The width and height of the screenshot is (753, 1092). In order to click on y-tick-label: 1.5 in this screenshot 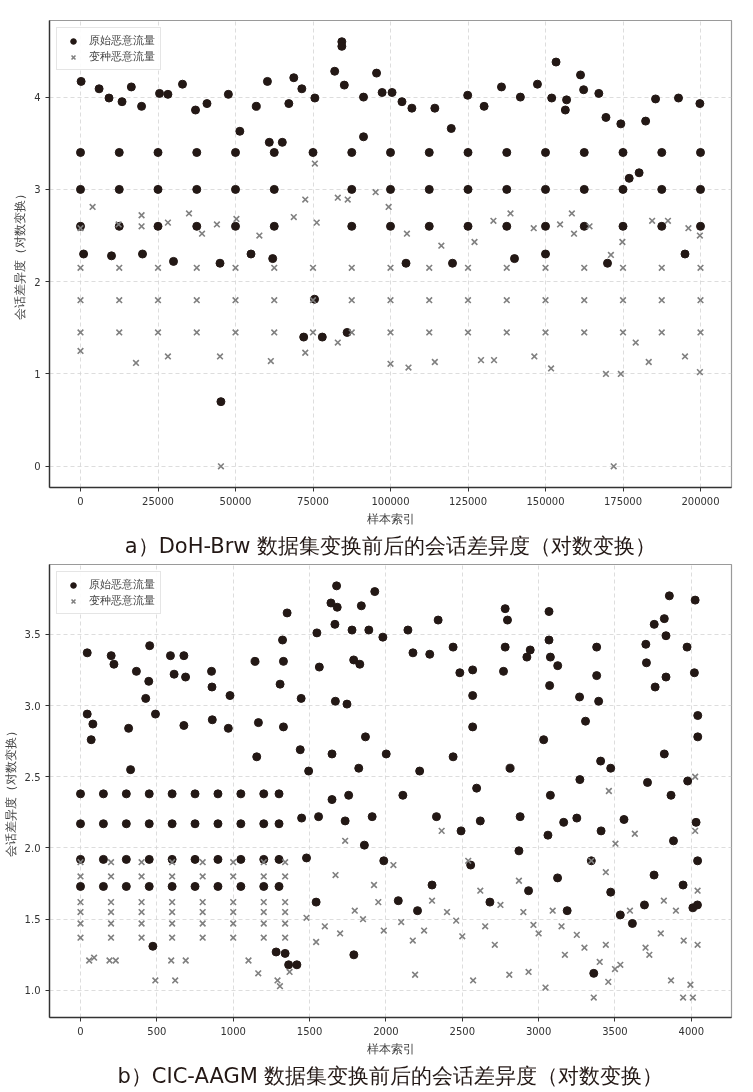, I will do `click(32, 920)`.